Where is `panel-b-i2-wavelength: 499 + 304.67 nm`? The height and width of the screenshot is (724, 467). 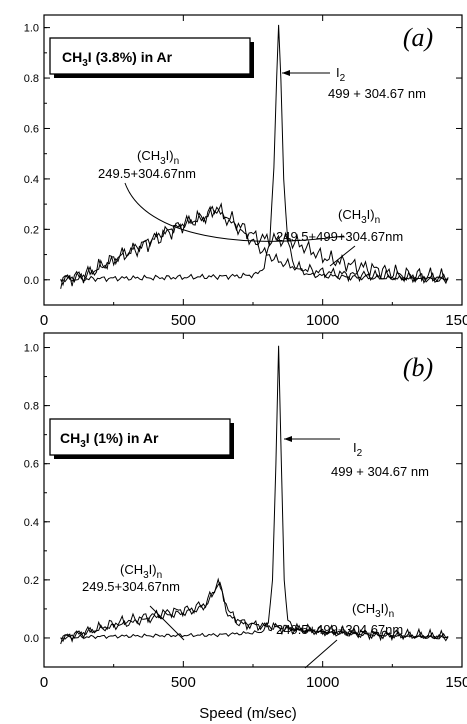
panel-b-i2-wavelength: 499 + 304.67 nm is located at coordinates (380, 471).